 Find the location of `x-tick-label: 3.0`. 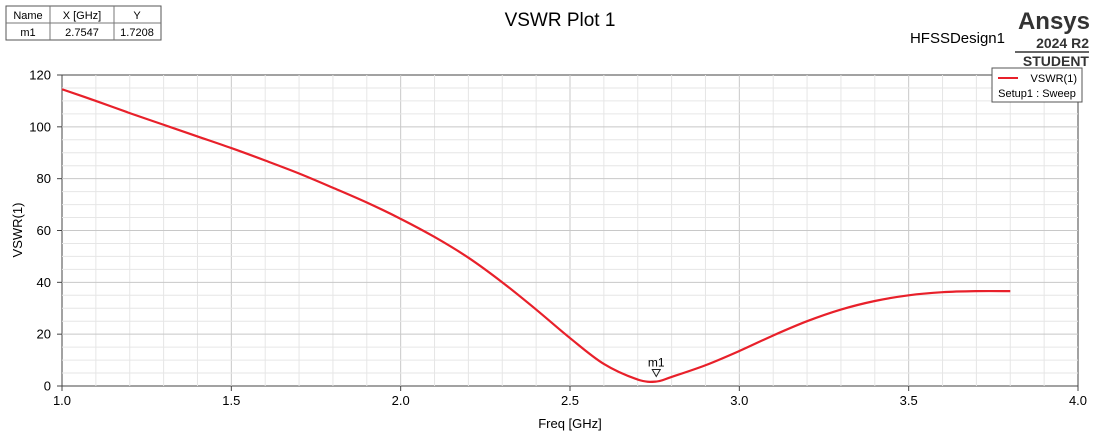

x-tick-label: 3.0 is located at coordinates (739, 400).